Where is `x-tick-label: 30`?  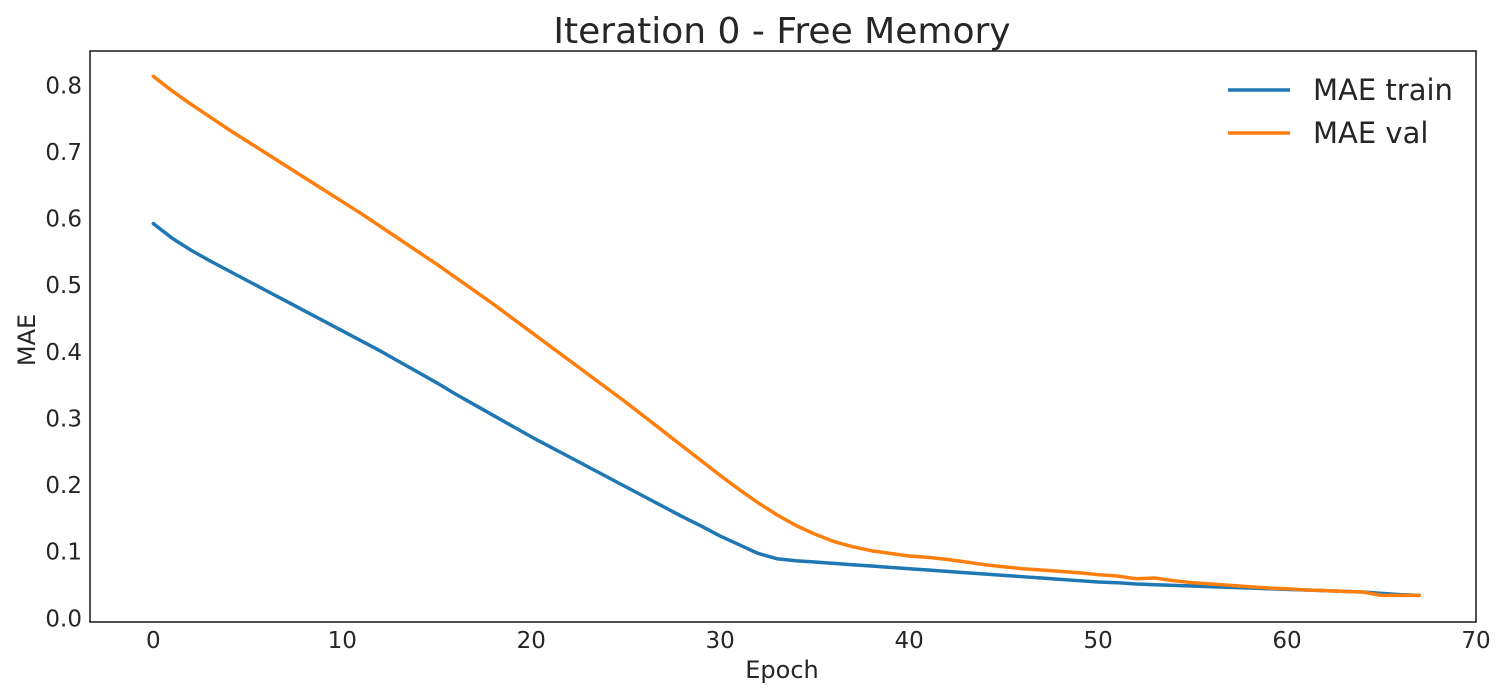
x-tick-label: 30 is located at coordinates (720, 641).